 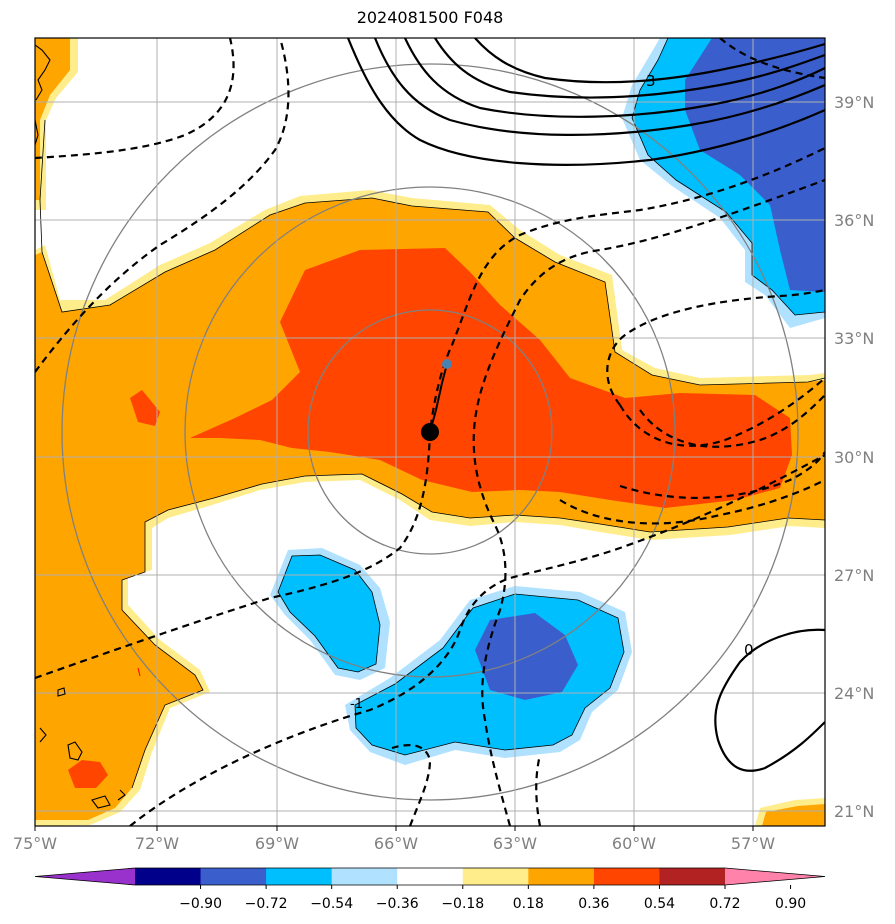 What do you see at coordinates (659, 904) in the screenshot?
I see `colorbar-tick-label: 0.54` at bounding box center [659, 904].